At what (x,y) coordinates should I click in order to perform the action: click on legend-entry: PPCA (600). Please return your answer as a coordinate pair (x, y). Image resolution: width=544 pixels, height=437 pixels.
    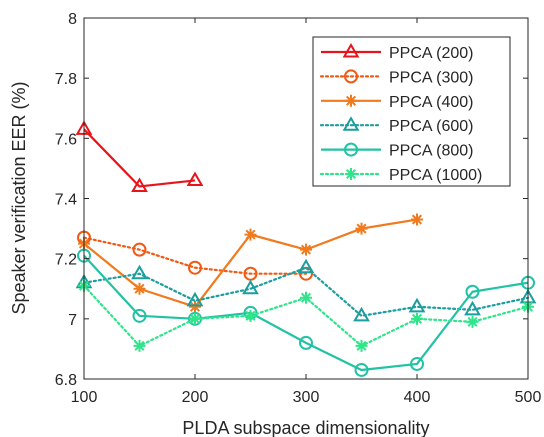
    Looking at the image, I should click on (396, 125).